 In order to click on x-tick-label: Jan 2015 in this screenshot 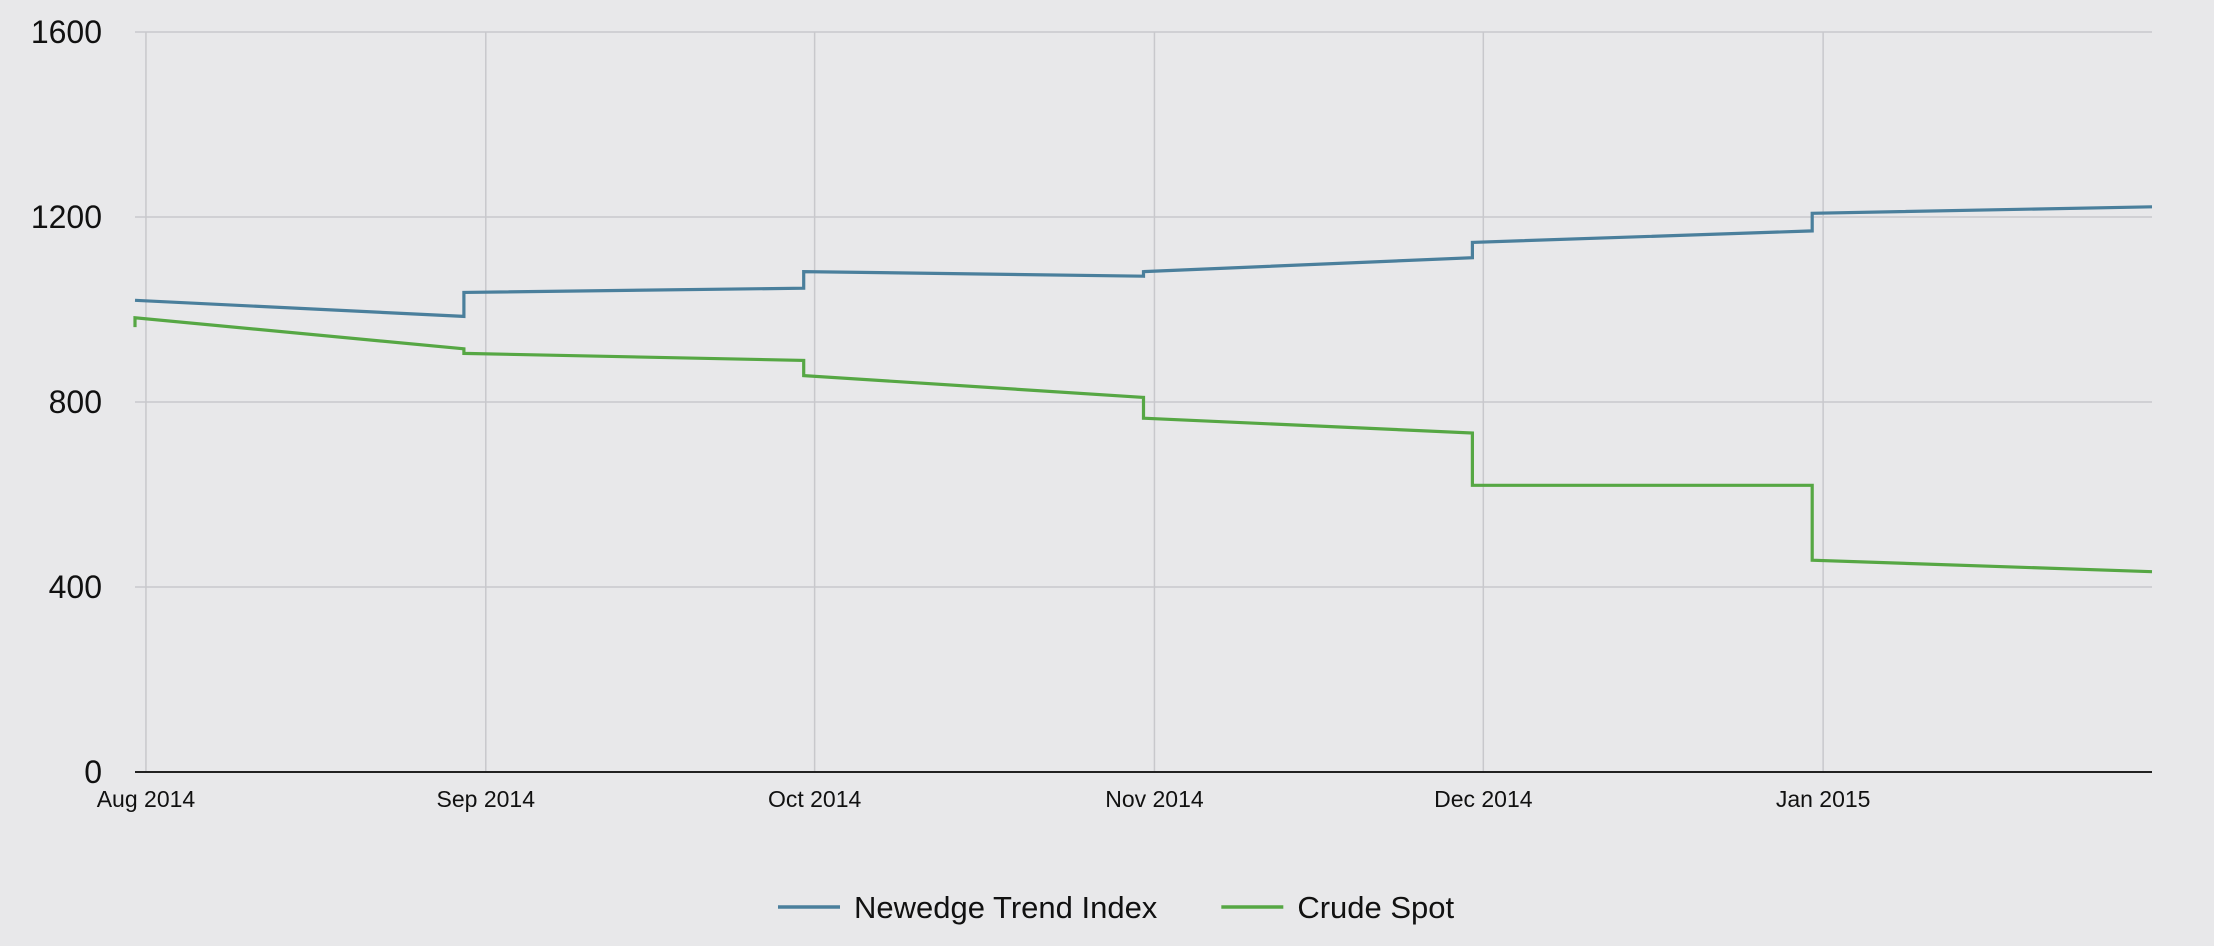, I will do `click(1823, 799)`.